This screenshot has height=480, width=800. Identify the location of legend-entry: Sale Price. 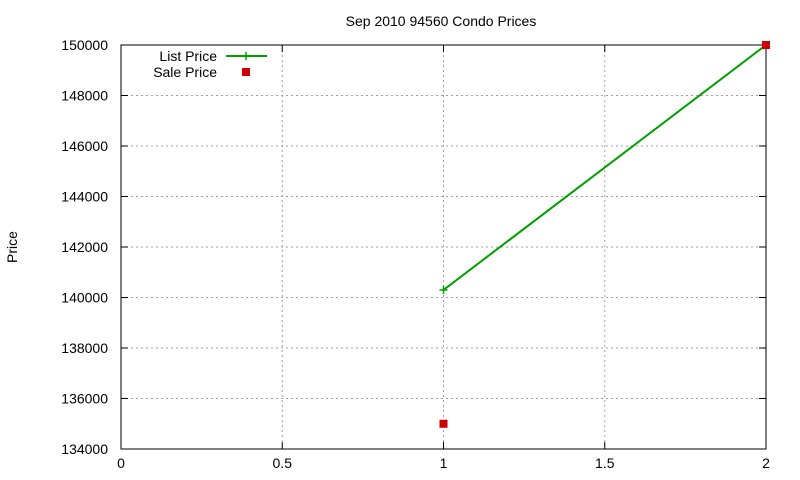
(201, 72).